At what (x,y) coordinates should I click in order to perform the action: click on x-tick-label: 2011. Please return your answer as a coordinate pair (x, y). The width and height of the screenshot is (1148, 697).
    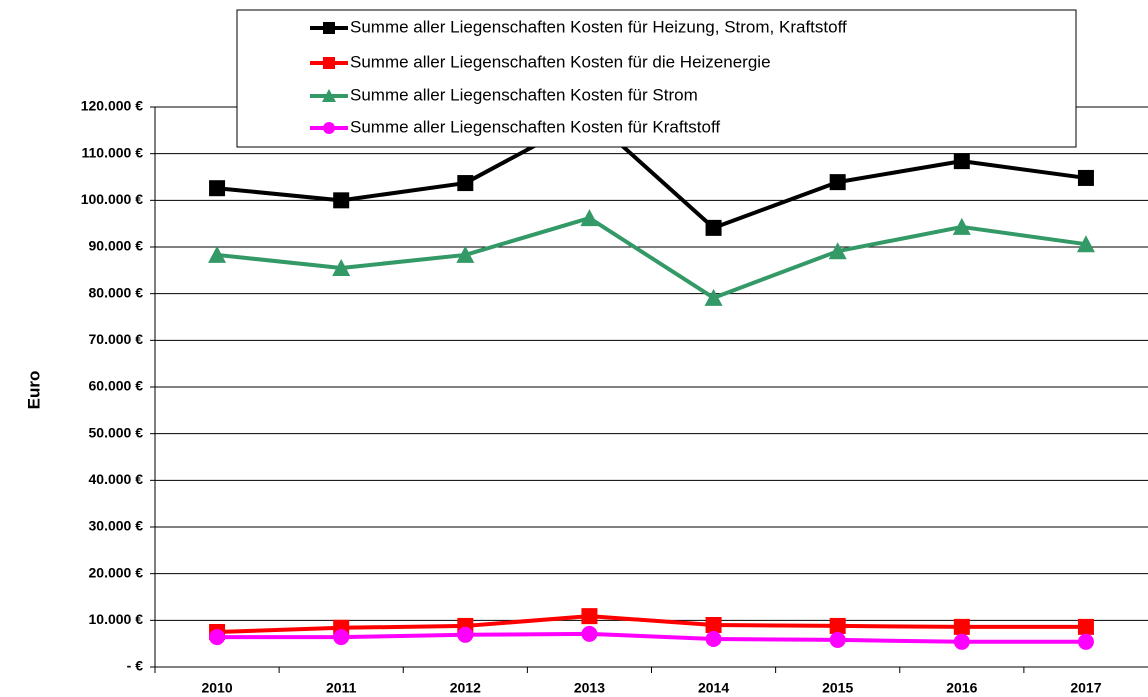
    Looking at the image, I should click on (341, 688).